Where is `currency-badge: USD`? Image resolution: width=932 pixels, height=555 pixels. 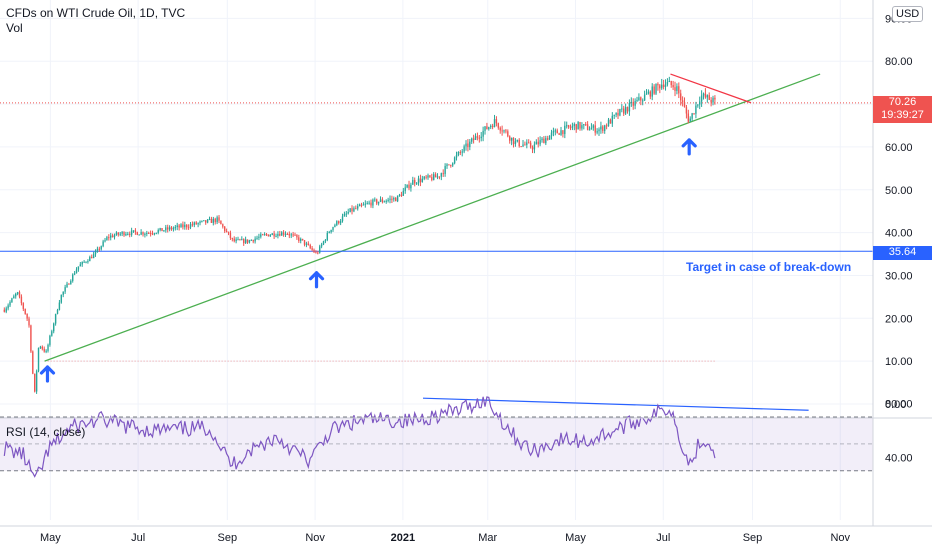
currency-badge: USD is located at coordinates (908, 14).